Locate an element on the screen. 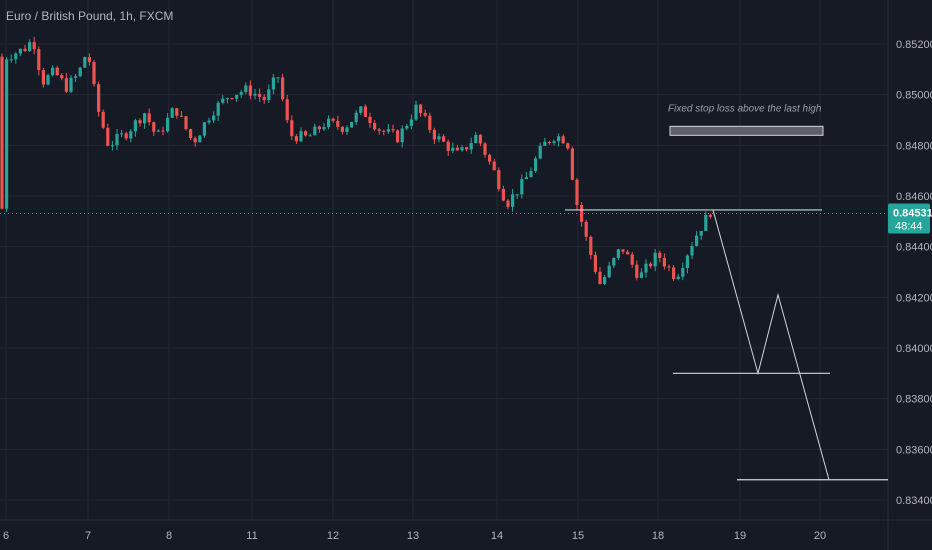 The image size is (932, 550). y-tick-label: 0.83400 is located at coordinates (914, 501).